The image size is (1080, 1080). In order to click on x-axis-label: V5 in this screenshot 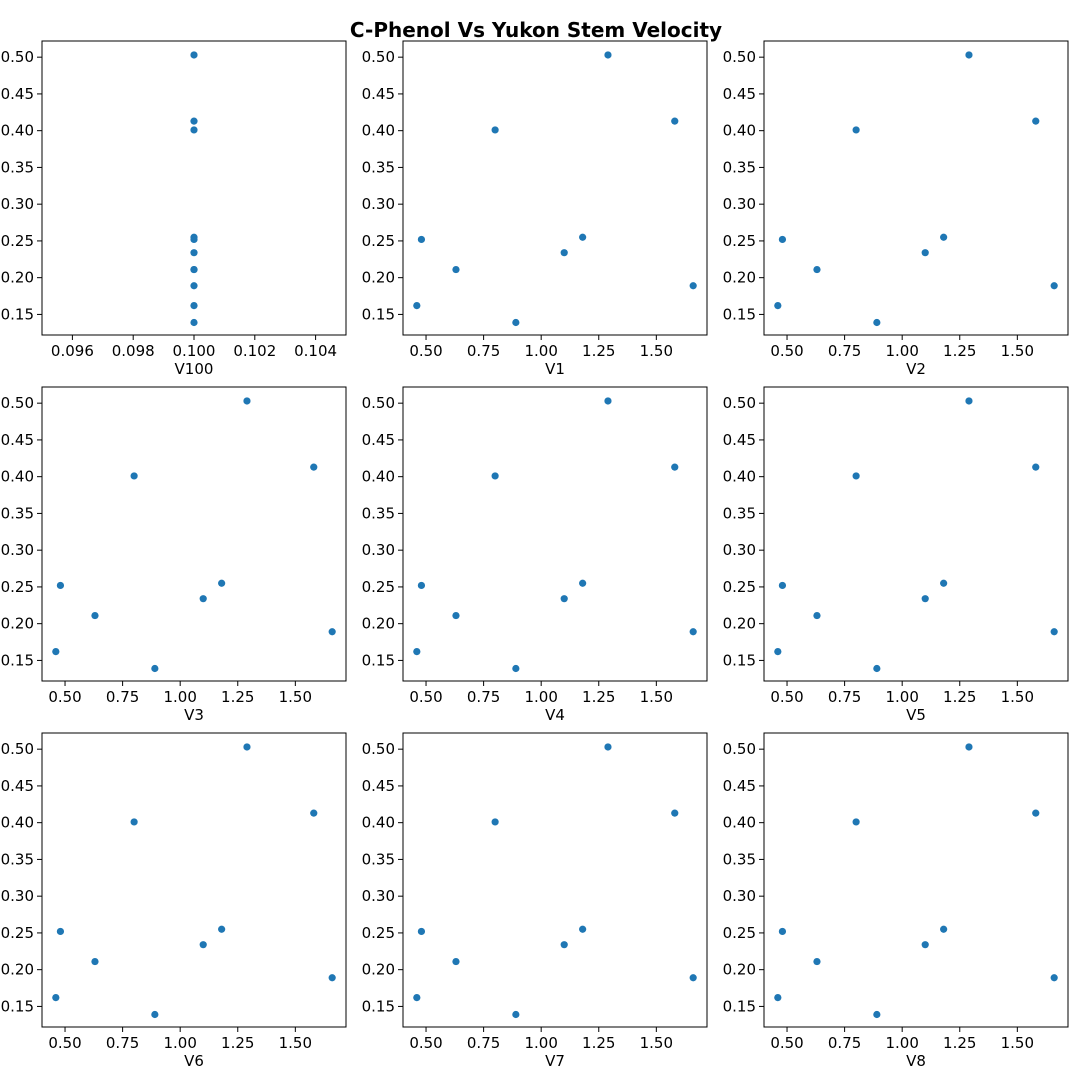, I will do `click(916, 715)`.